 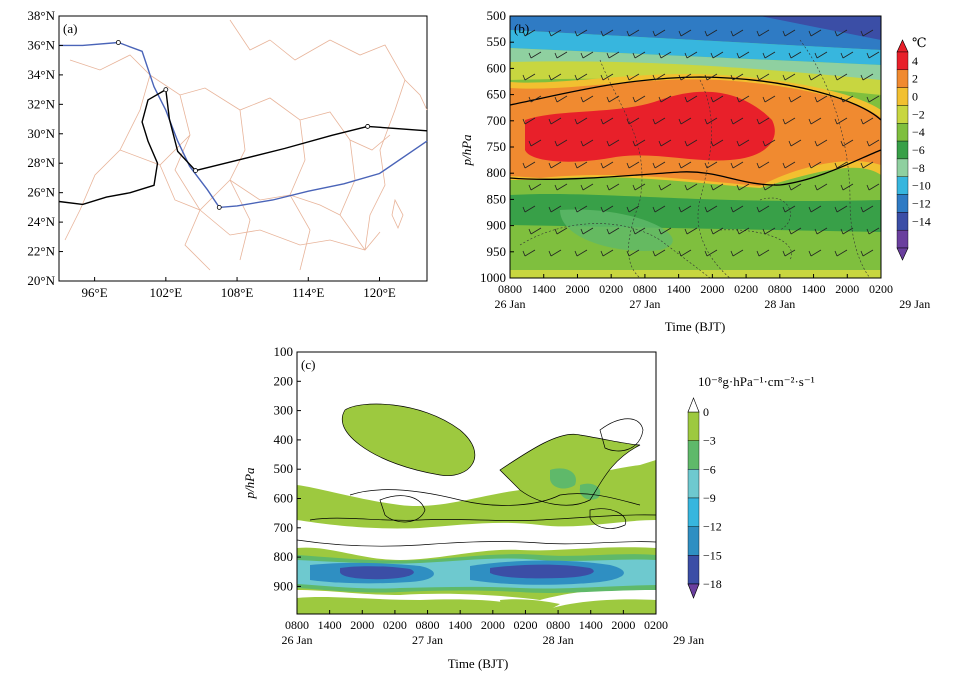 I want to click on time-tick-label: 2000, so click(x=362, y=625).